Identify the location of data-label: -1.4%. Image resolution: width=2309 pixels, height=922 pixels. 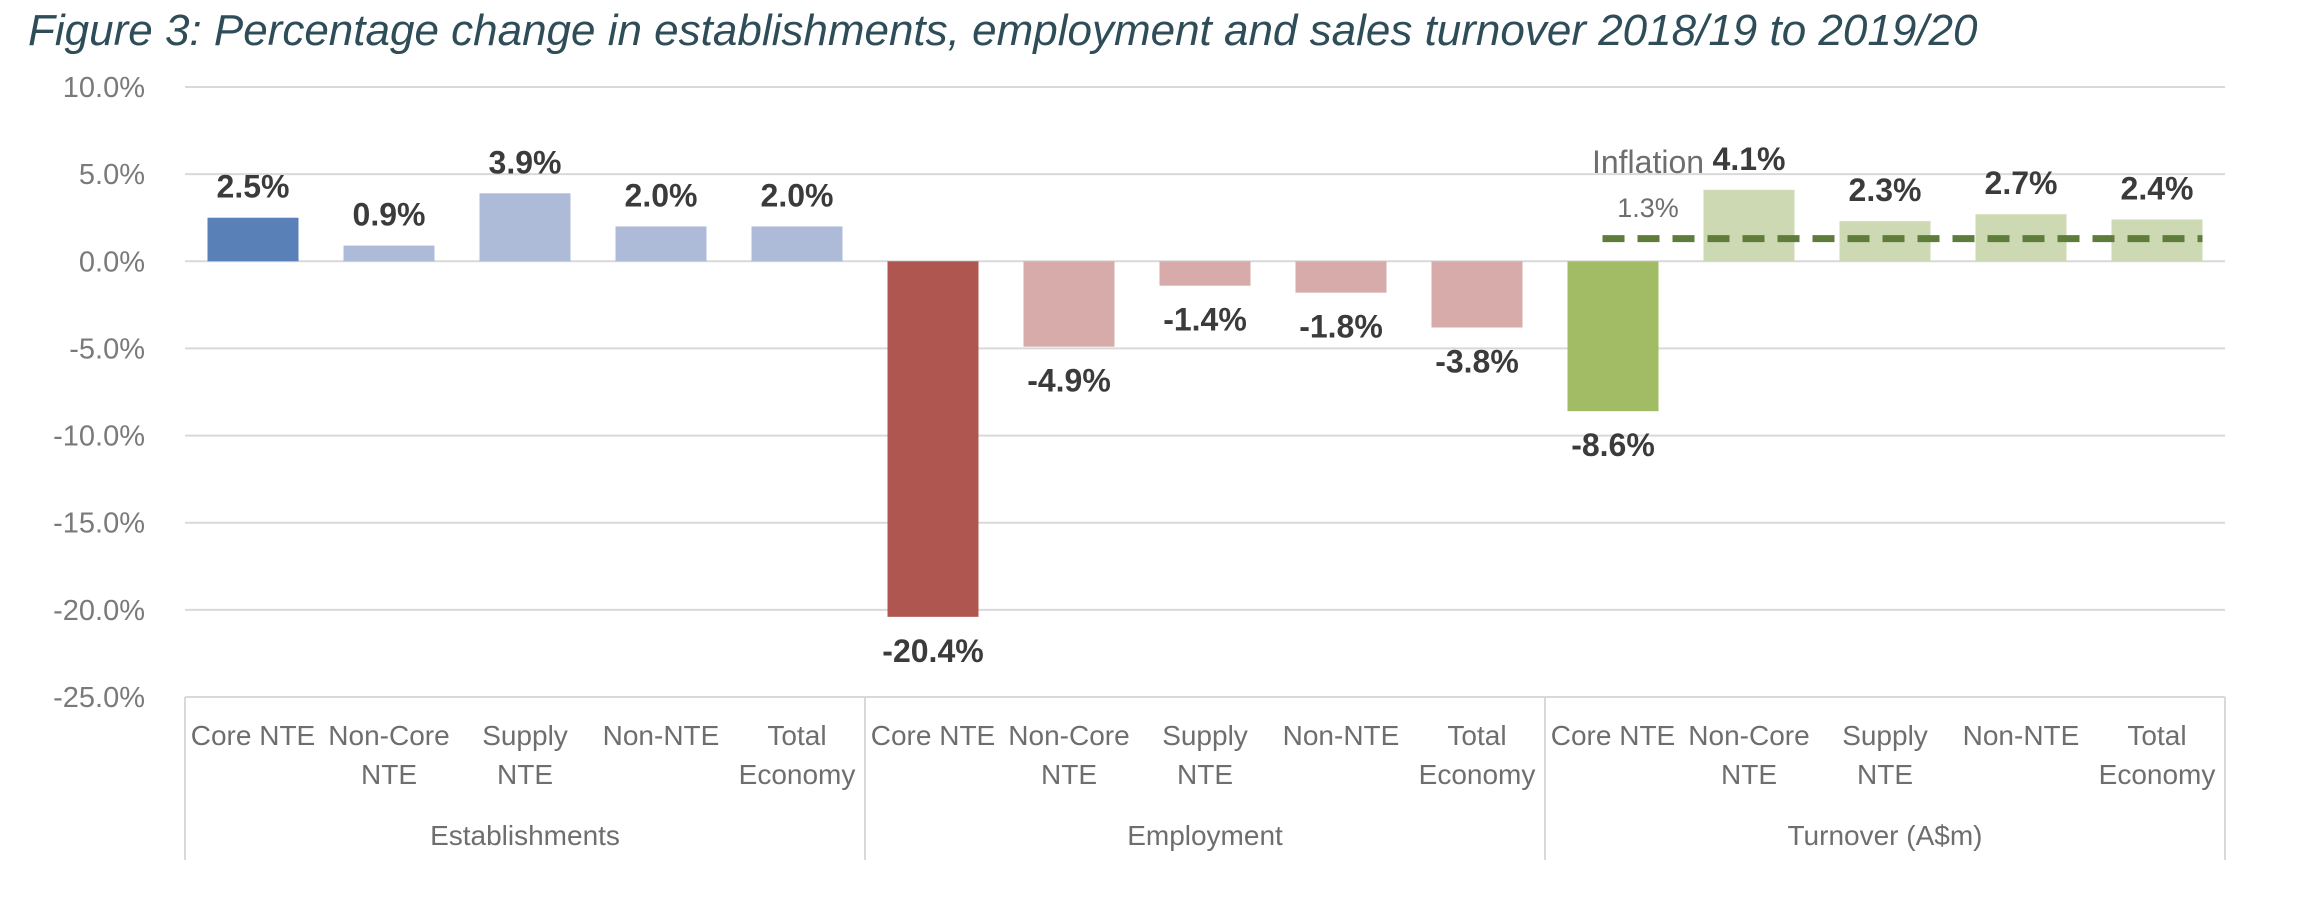
(1205, 320).